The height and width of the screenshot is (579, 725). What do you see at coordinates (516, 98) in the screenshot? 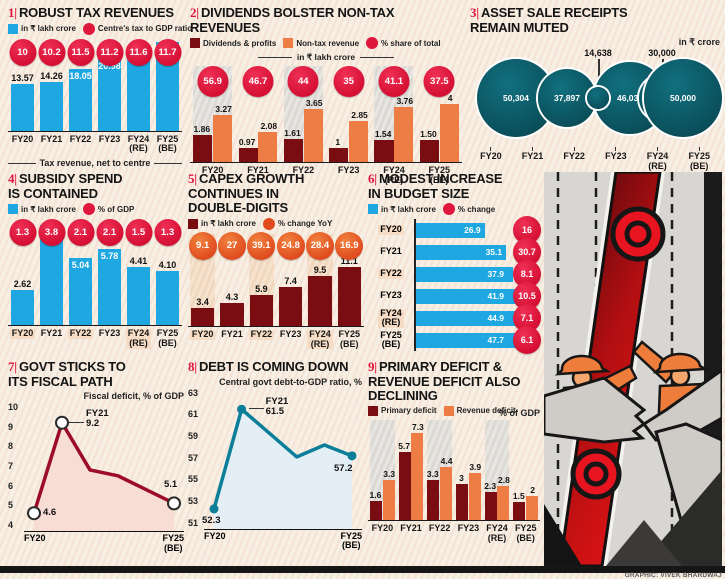
I see `bubble-value: 50,304` at bounding box center [516, 98].